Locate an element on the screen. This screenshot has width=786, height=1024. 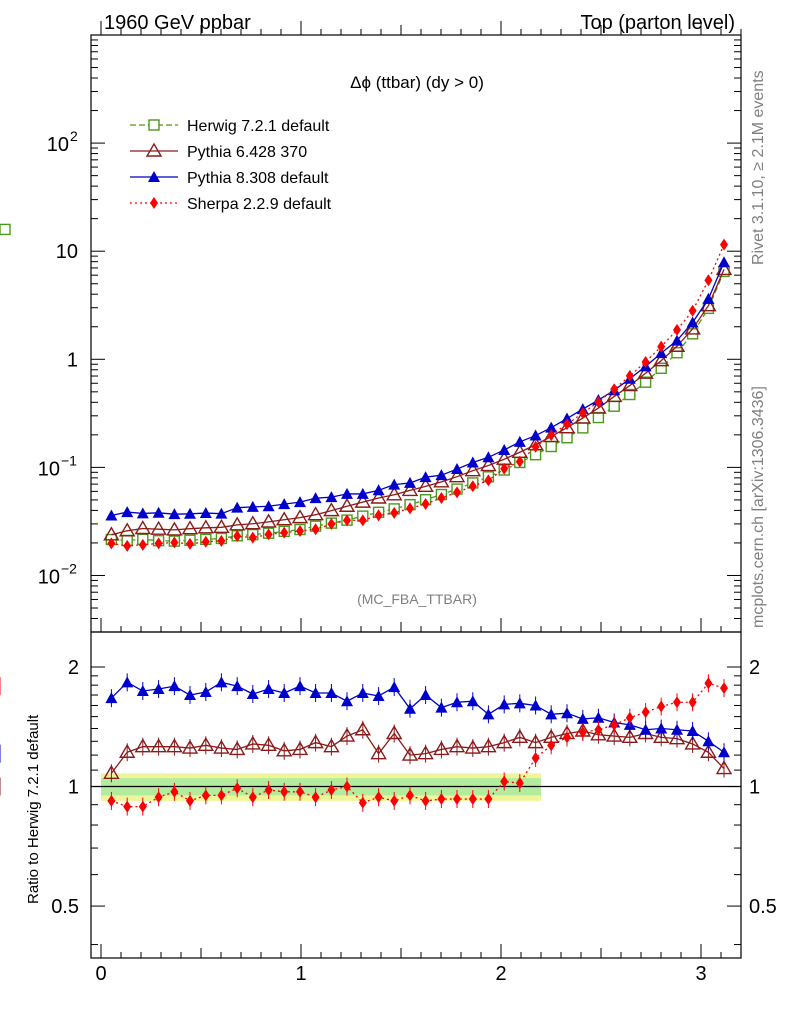
ratio-series-line is located at coordinates (417, 717).